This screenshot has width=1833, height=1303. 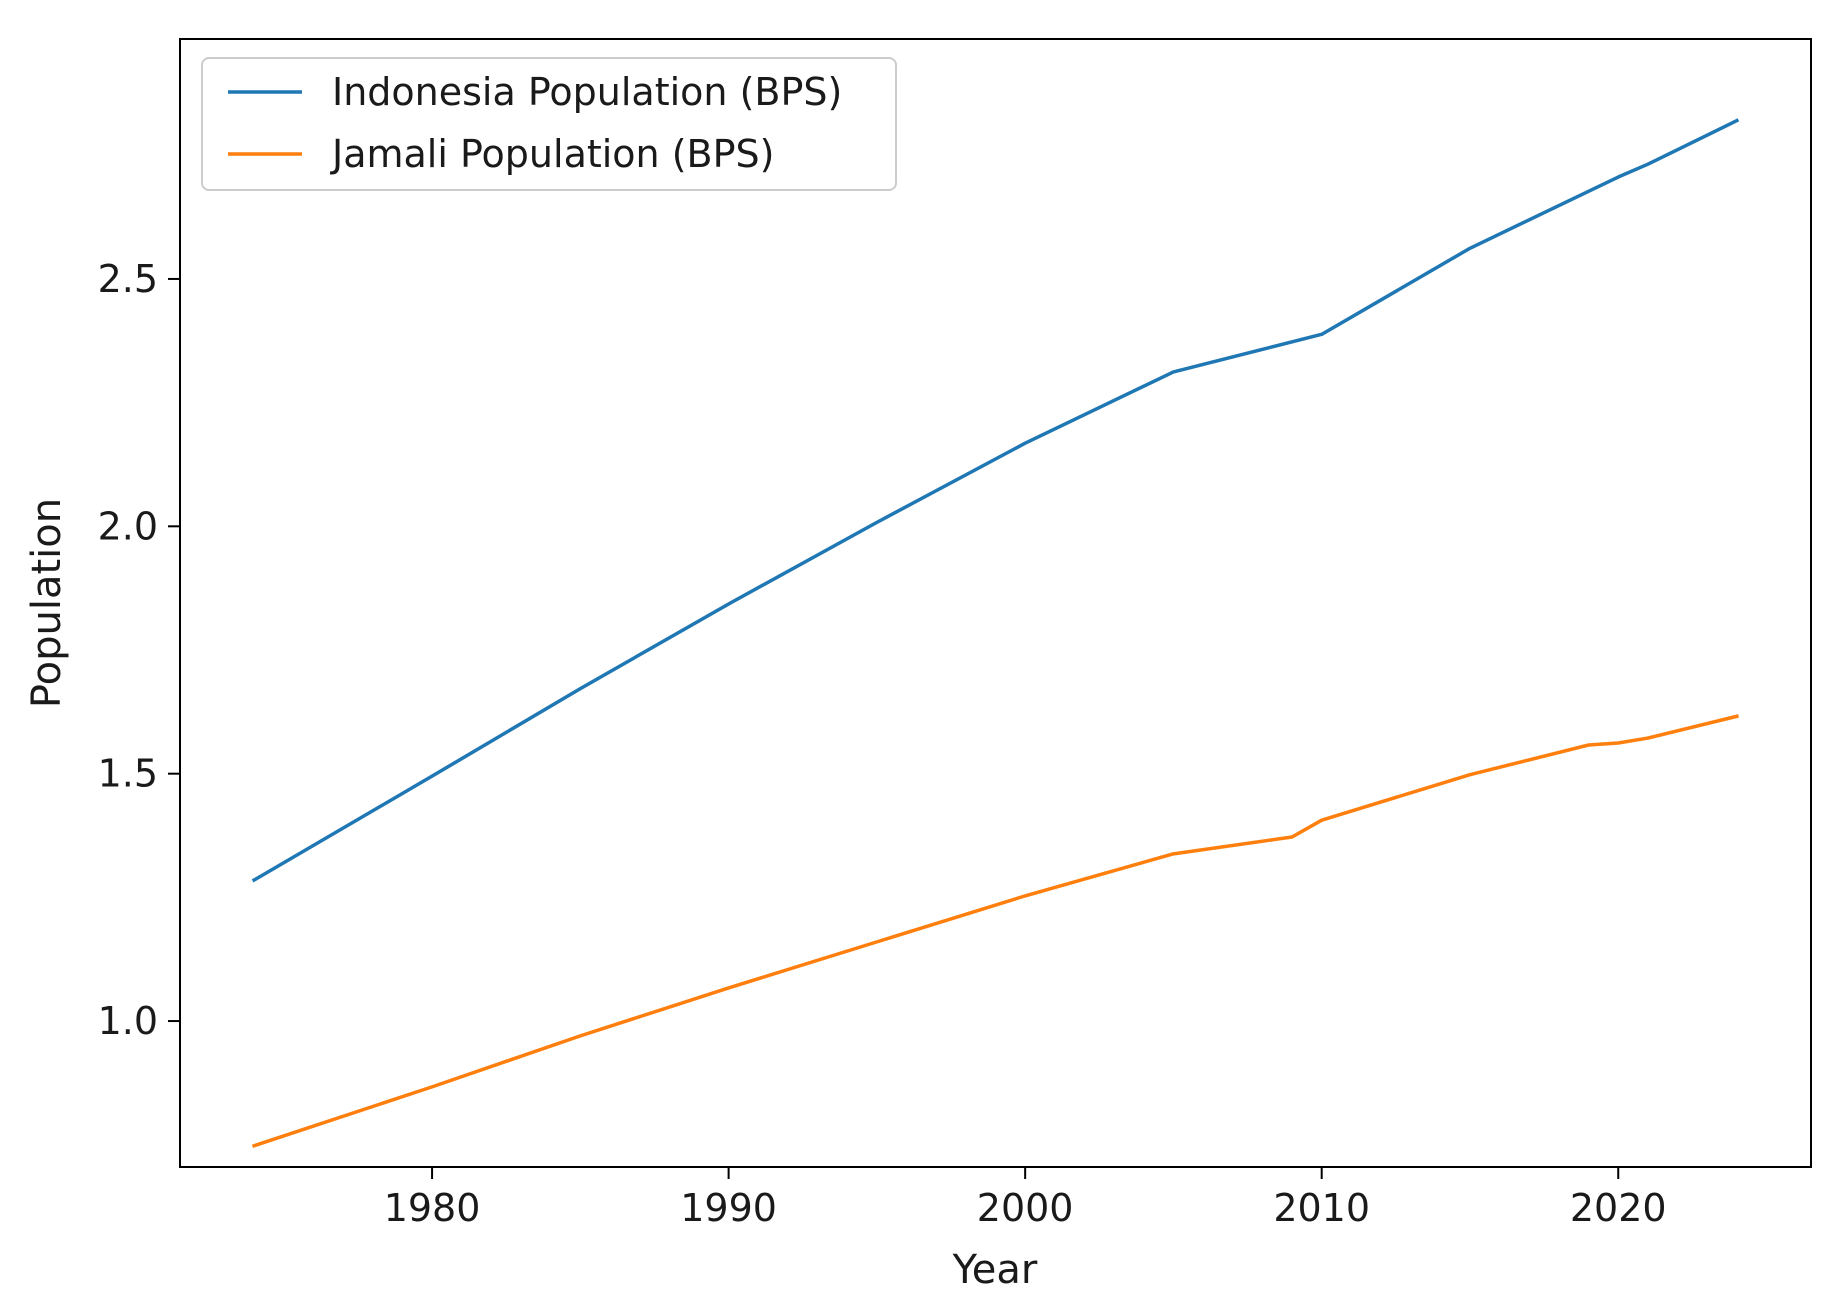 I want to click on y-tick-label: 1.5, so click(x=128, y=774).